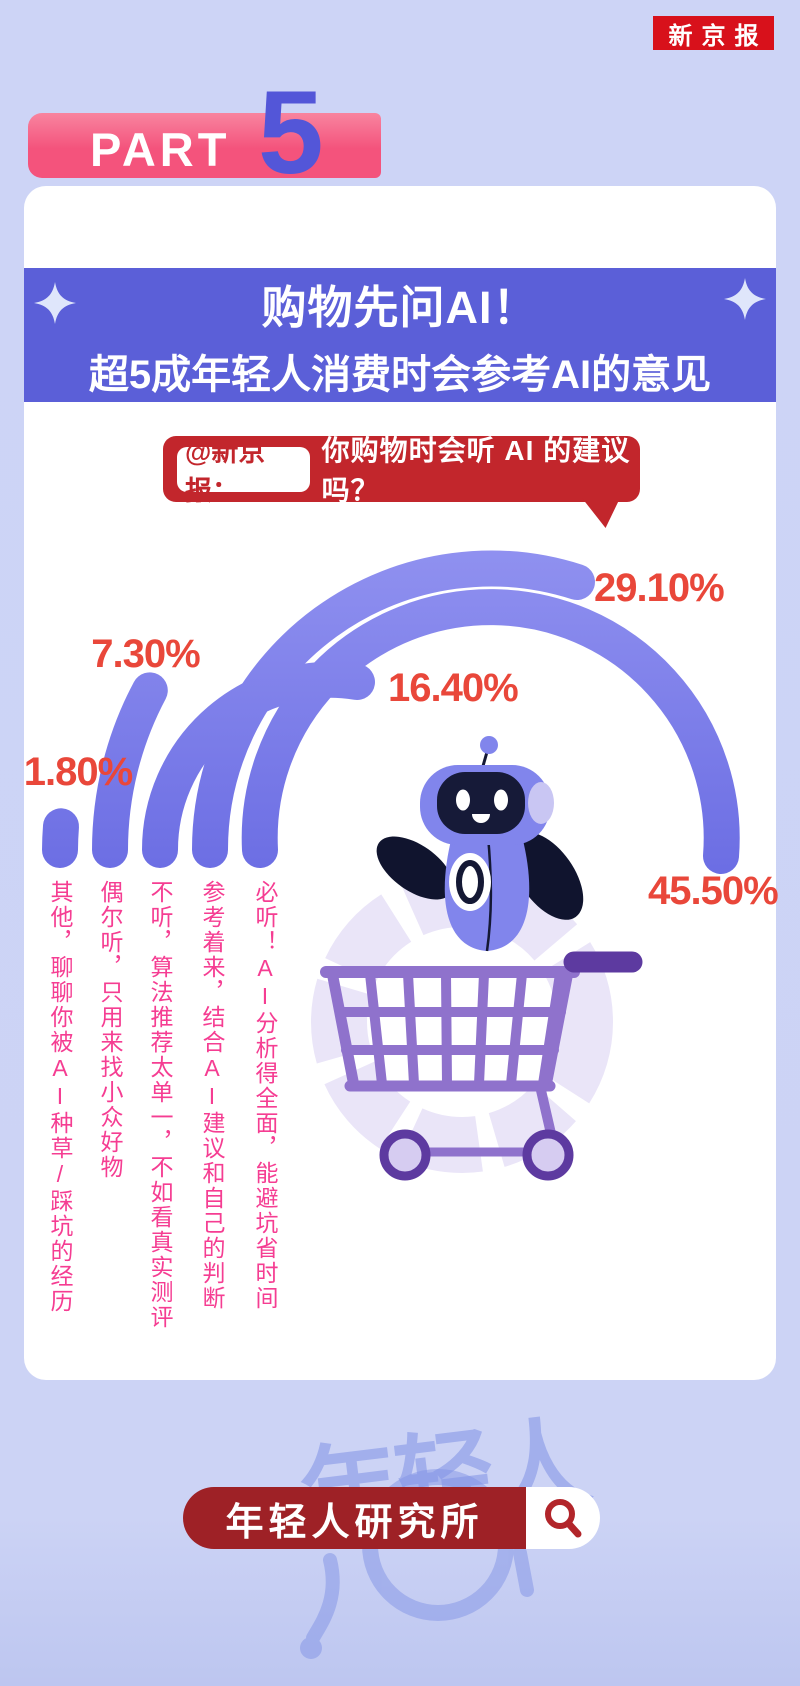 This screenshot has height=1686, width=800. I want to click on category-label-sometimes: 偶尔听，只用来找小众好物, so click(110, 1030).